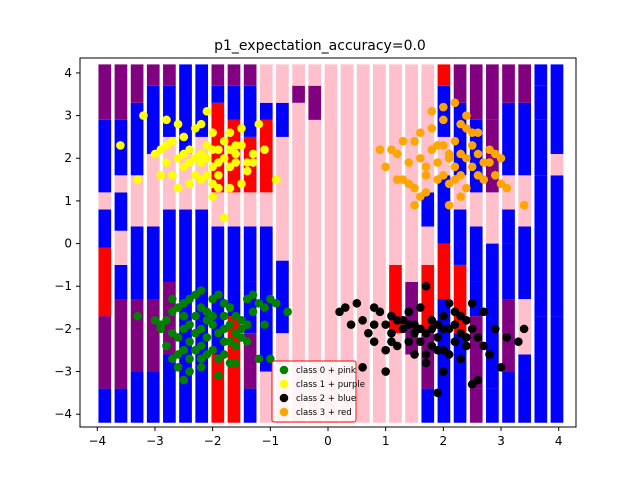 Image resolution: width=640 pixels, height=480 pixels. I want to click on y-tick-label-0: −4, so click(63, 414).